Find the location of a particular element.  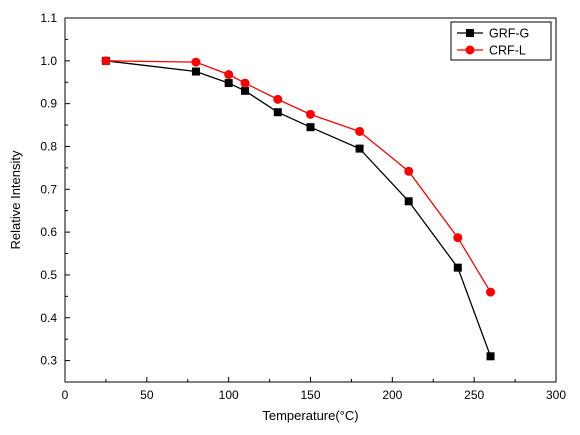

y-axis-label: Relative Intensity is located at coordinates (15, 199).